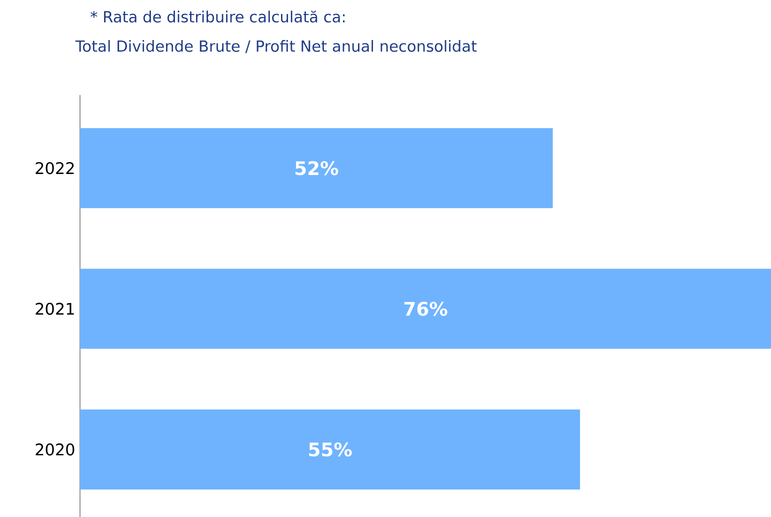 Image resolution: width=771 pixels, height=517 pixels. What do you see at coordinates (55, 449) in the screenshot?
I see `y-tick-label: 2020` at bounding box center [55, 449].